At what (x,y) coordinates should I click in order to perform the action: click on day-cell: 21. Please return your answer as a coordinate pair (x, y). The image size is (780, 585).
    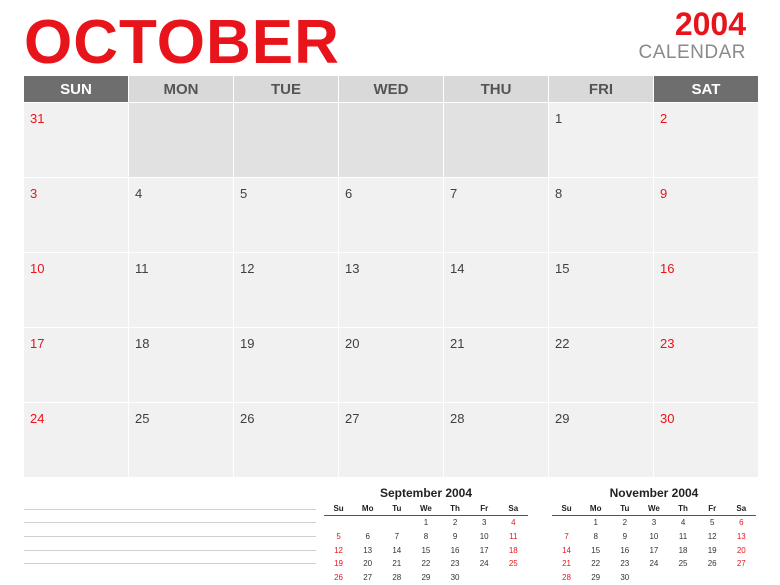
    Looking at the image, I should click on (496, 365).